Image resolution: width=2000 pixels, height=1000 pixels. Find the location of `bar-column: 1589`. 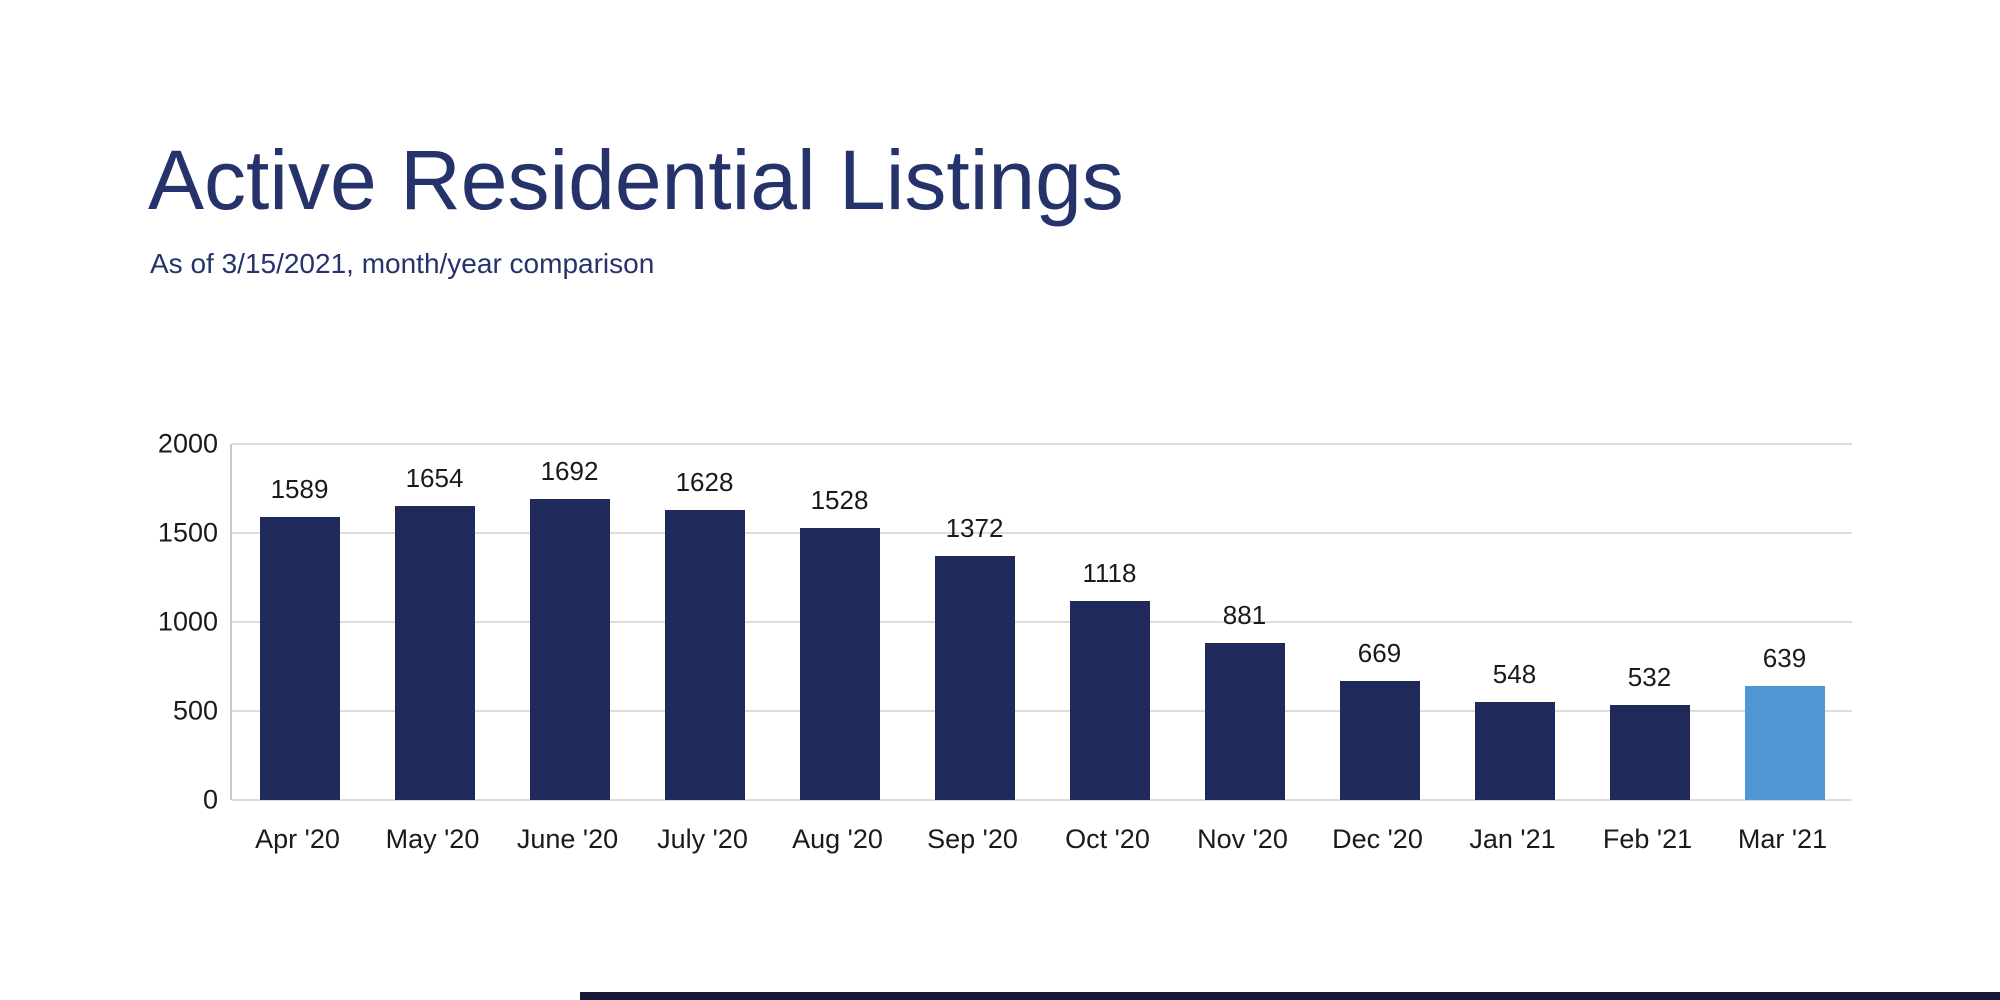

bar-column: 1589 is located at coordinates (299, 622).